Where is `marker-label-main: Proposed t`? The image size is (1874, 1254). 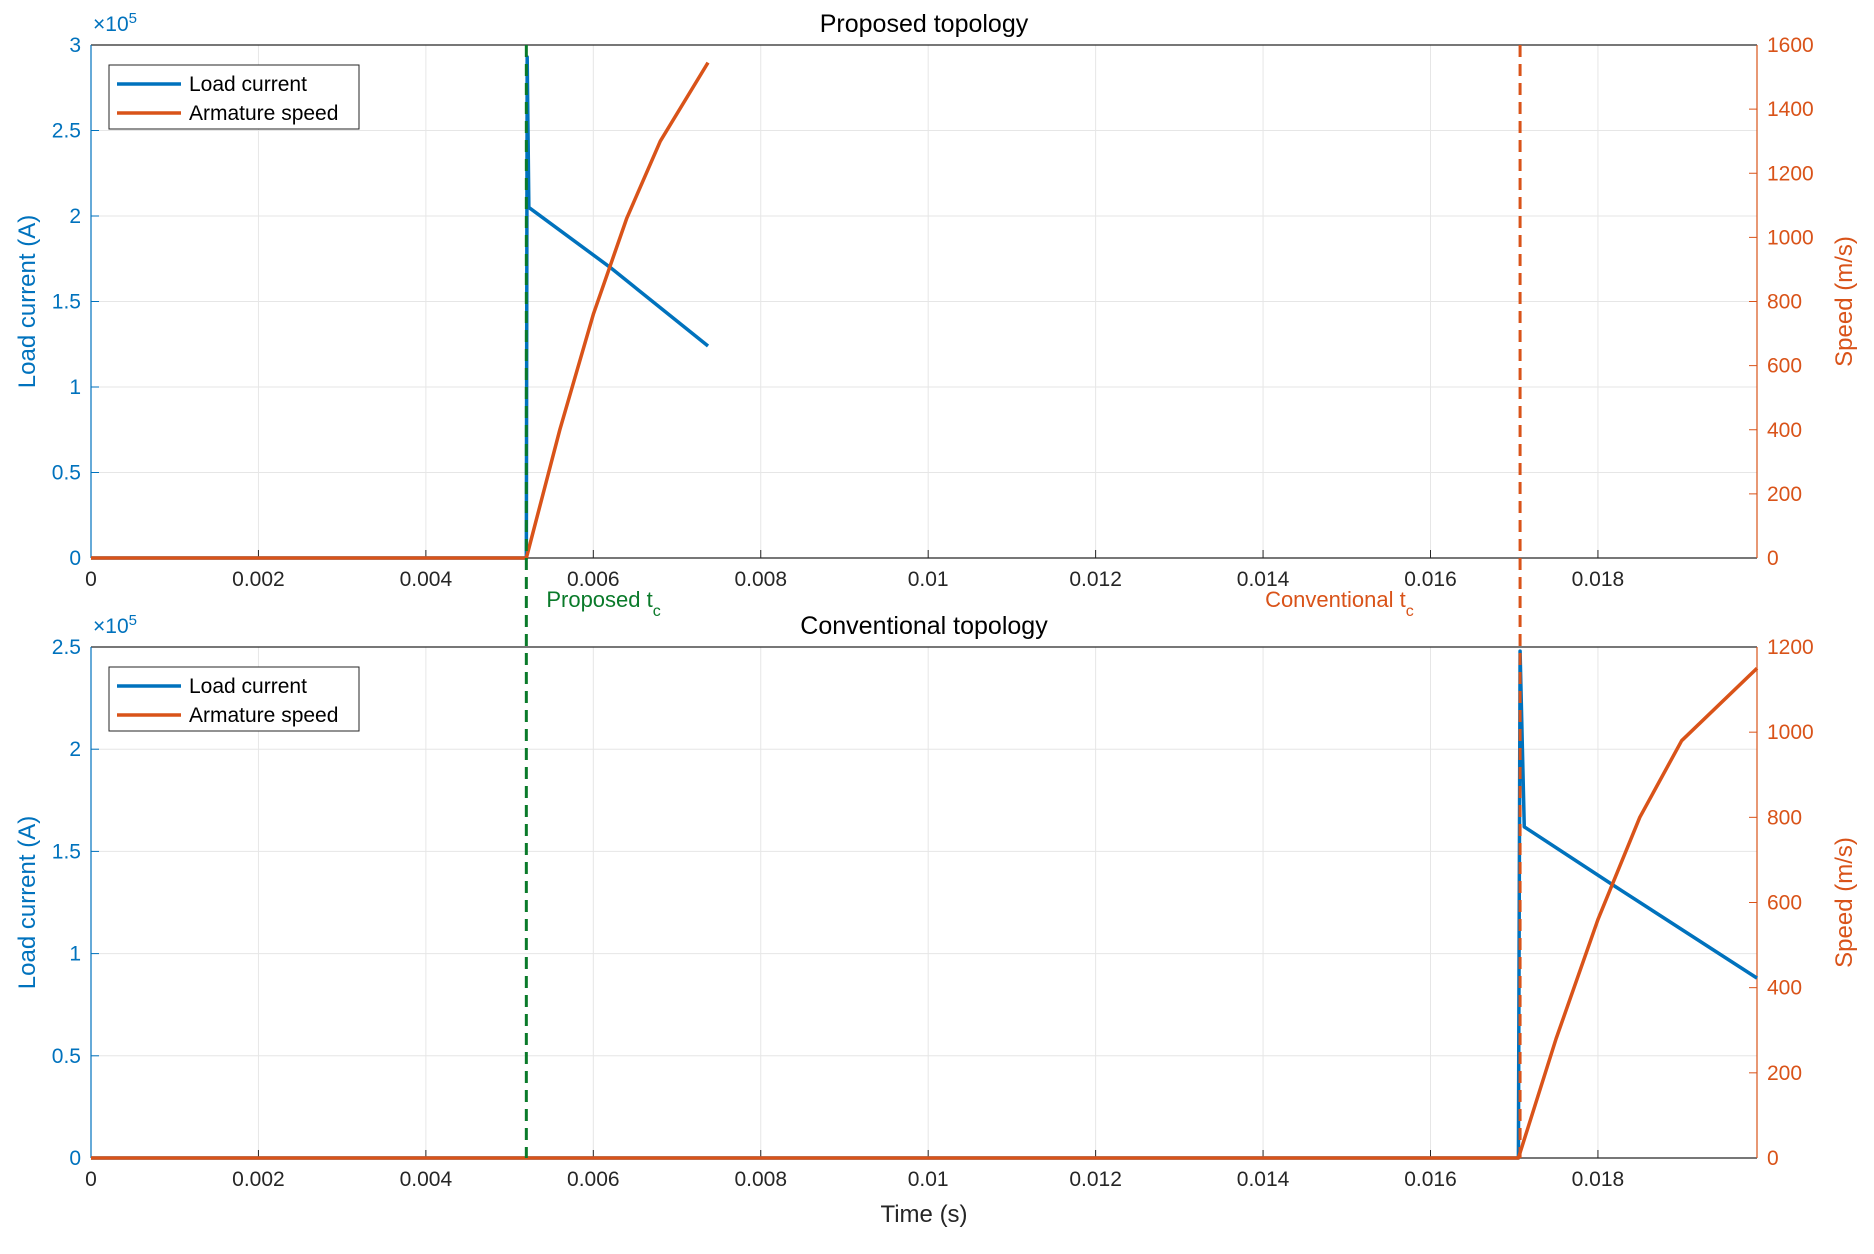
marker-label-main: Proposed t is located at coordinates (599, 599).